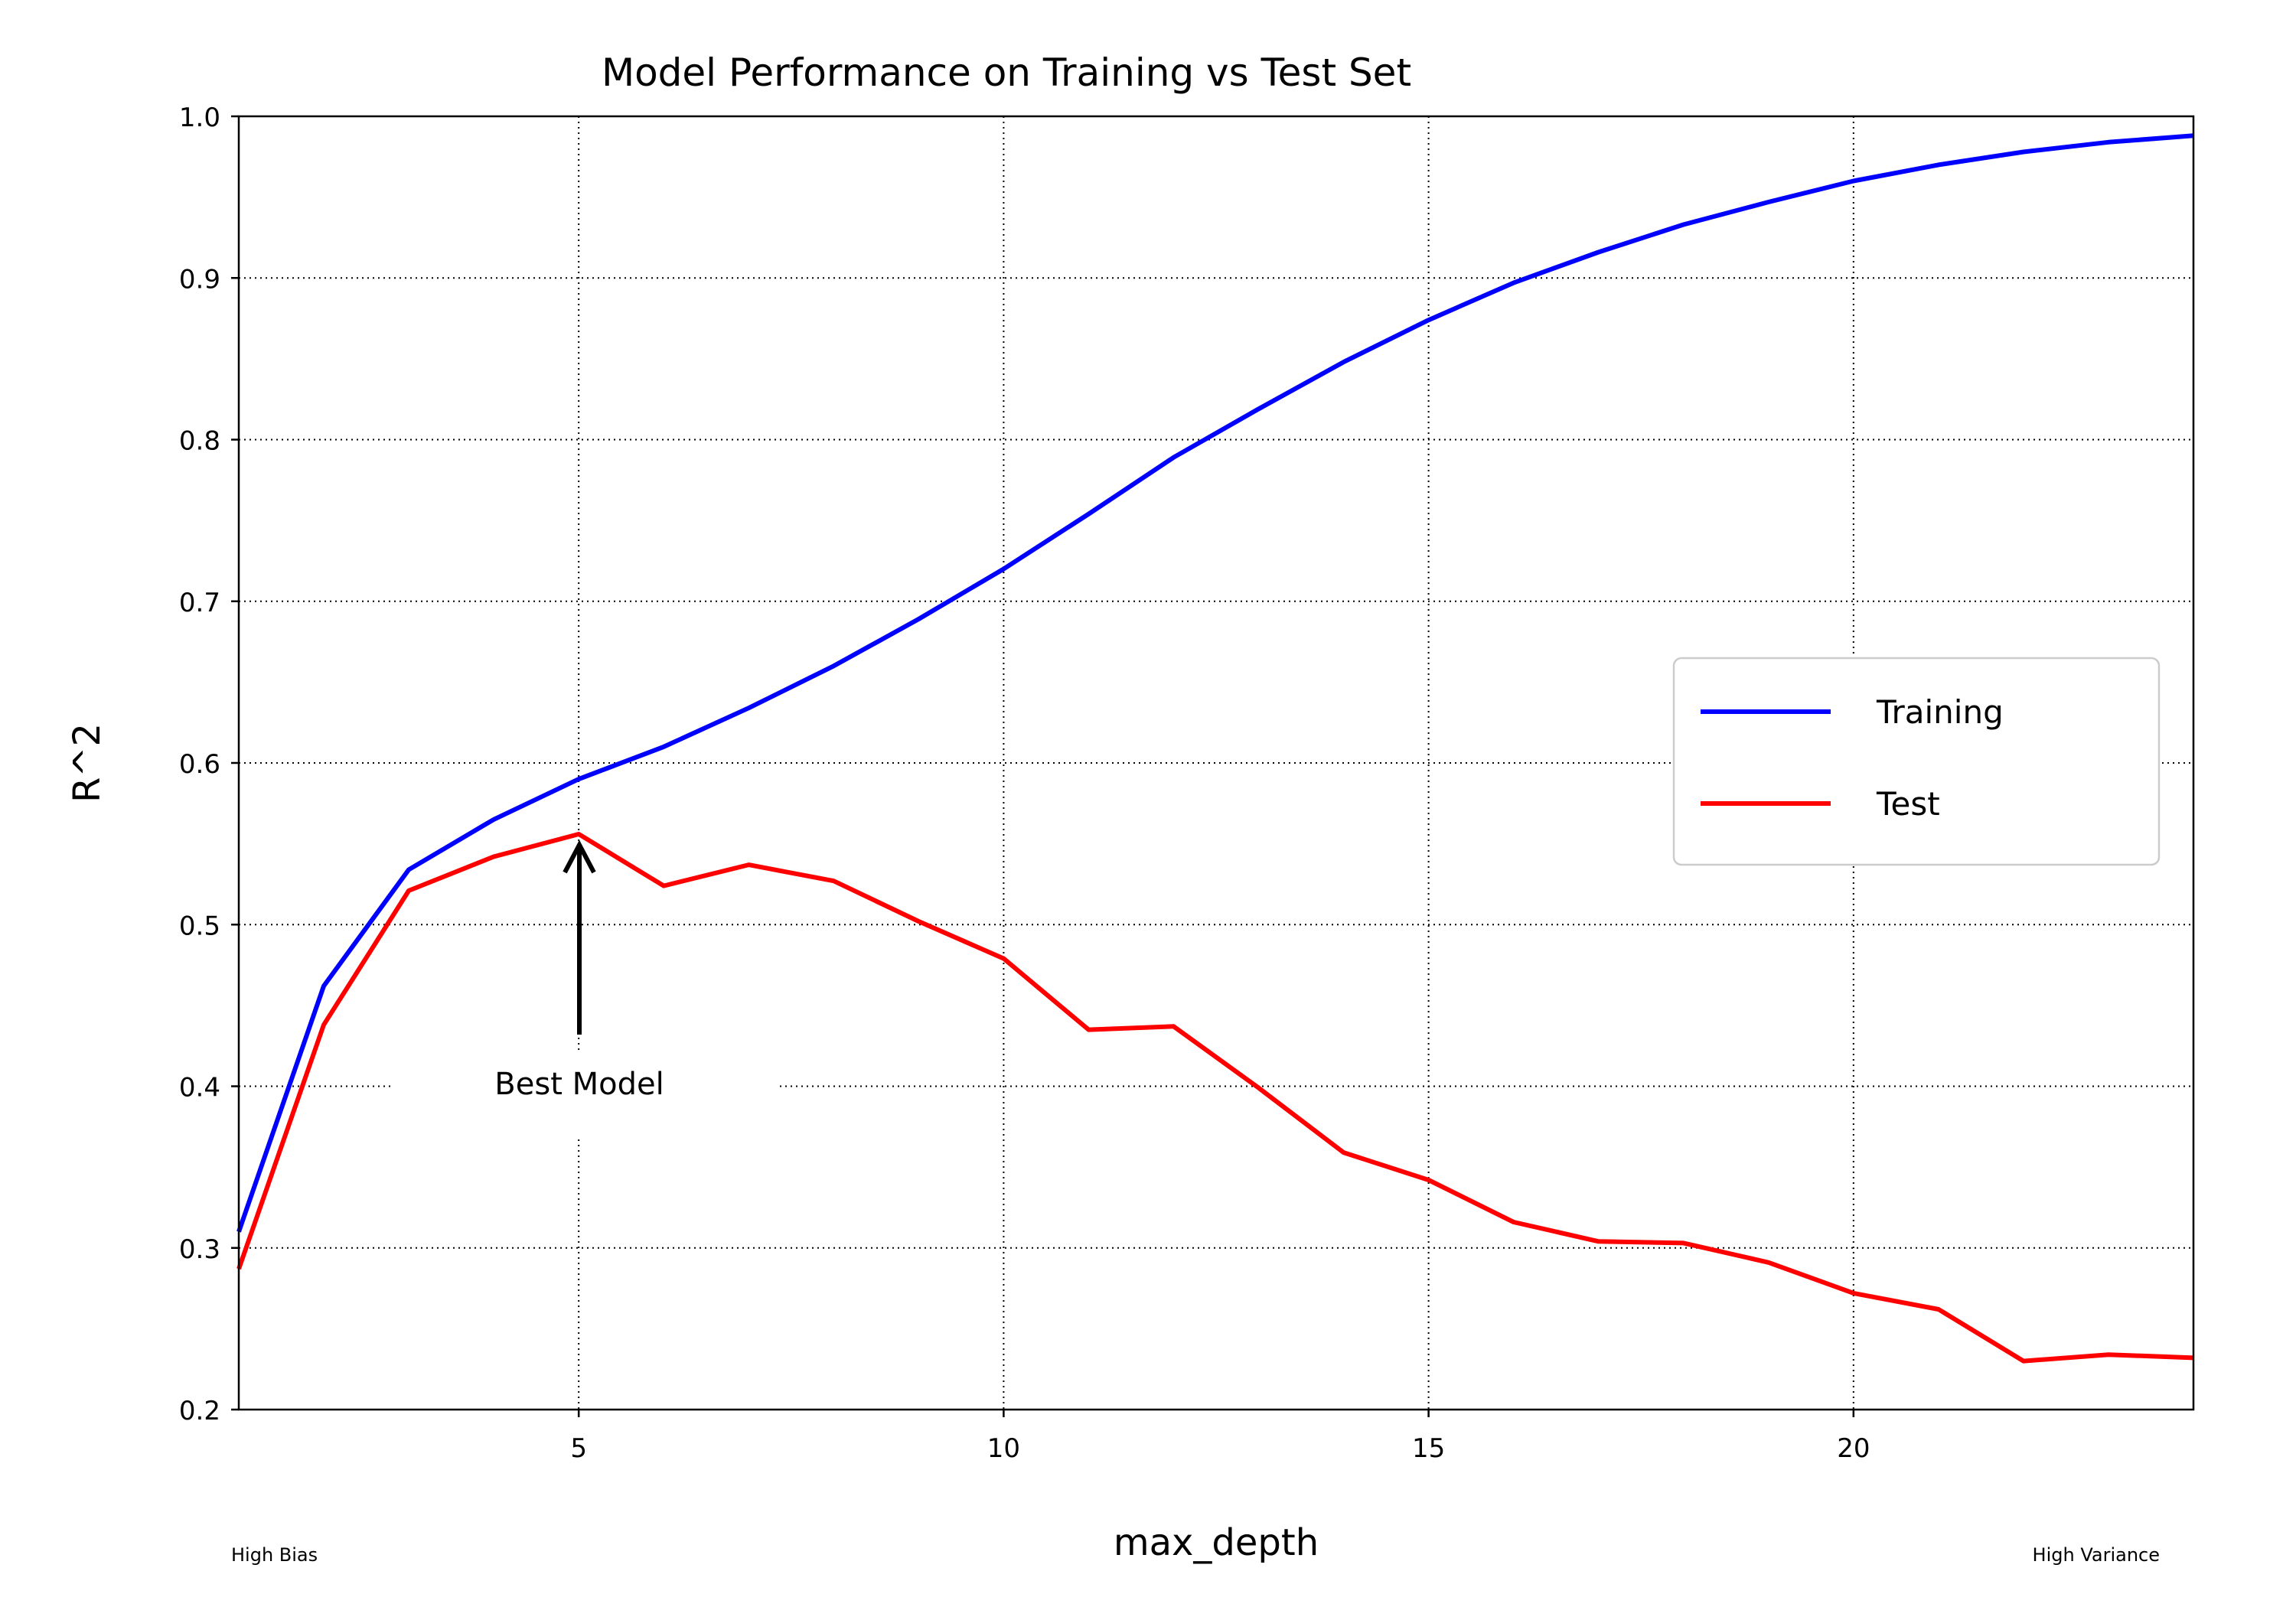  I want to click on legend-label-training: Training, so click(1940, 712).